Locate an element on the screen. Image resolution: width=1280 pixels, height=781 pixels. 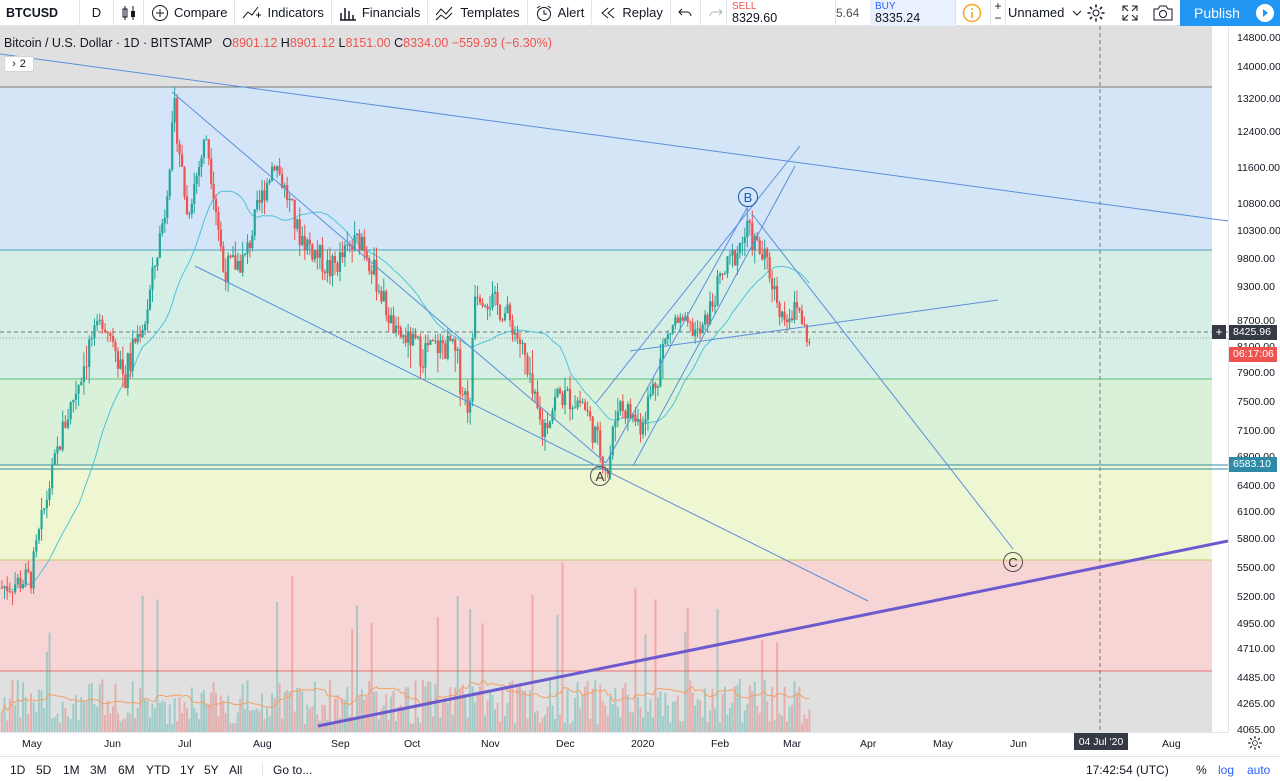
wave-label-a: A is located at coordinates (600, 476).